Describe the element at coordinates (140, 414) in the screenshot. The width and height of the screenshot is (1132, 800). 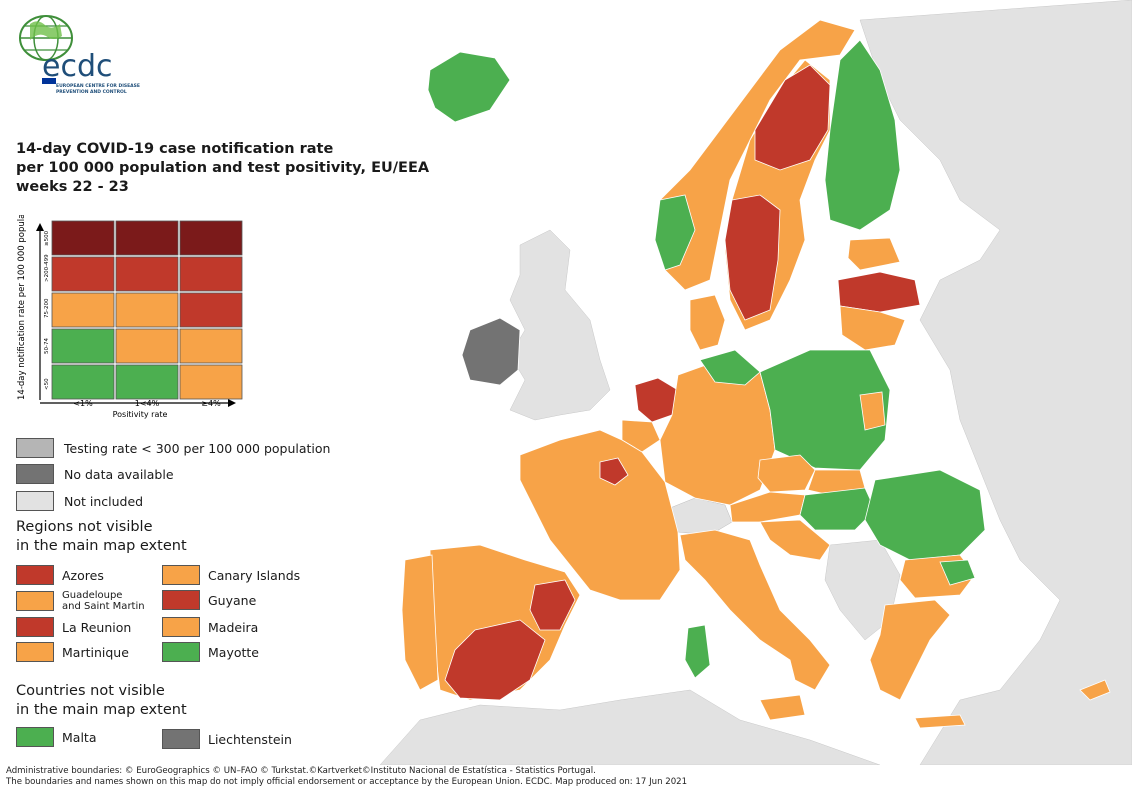
I see `matrix-x-axis-label: Positivity rate` at that location.